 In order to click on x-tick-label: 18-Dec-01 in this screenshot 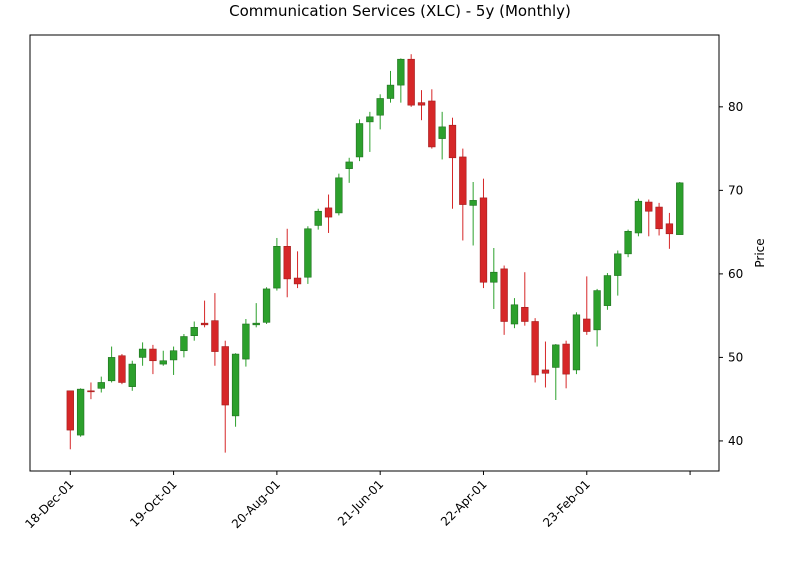, I will do `click(49, 504)`.